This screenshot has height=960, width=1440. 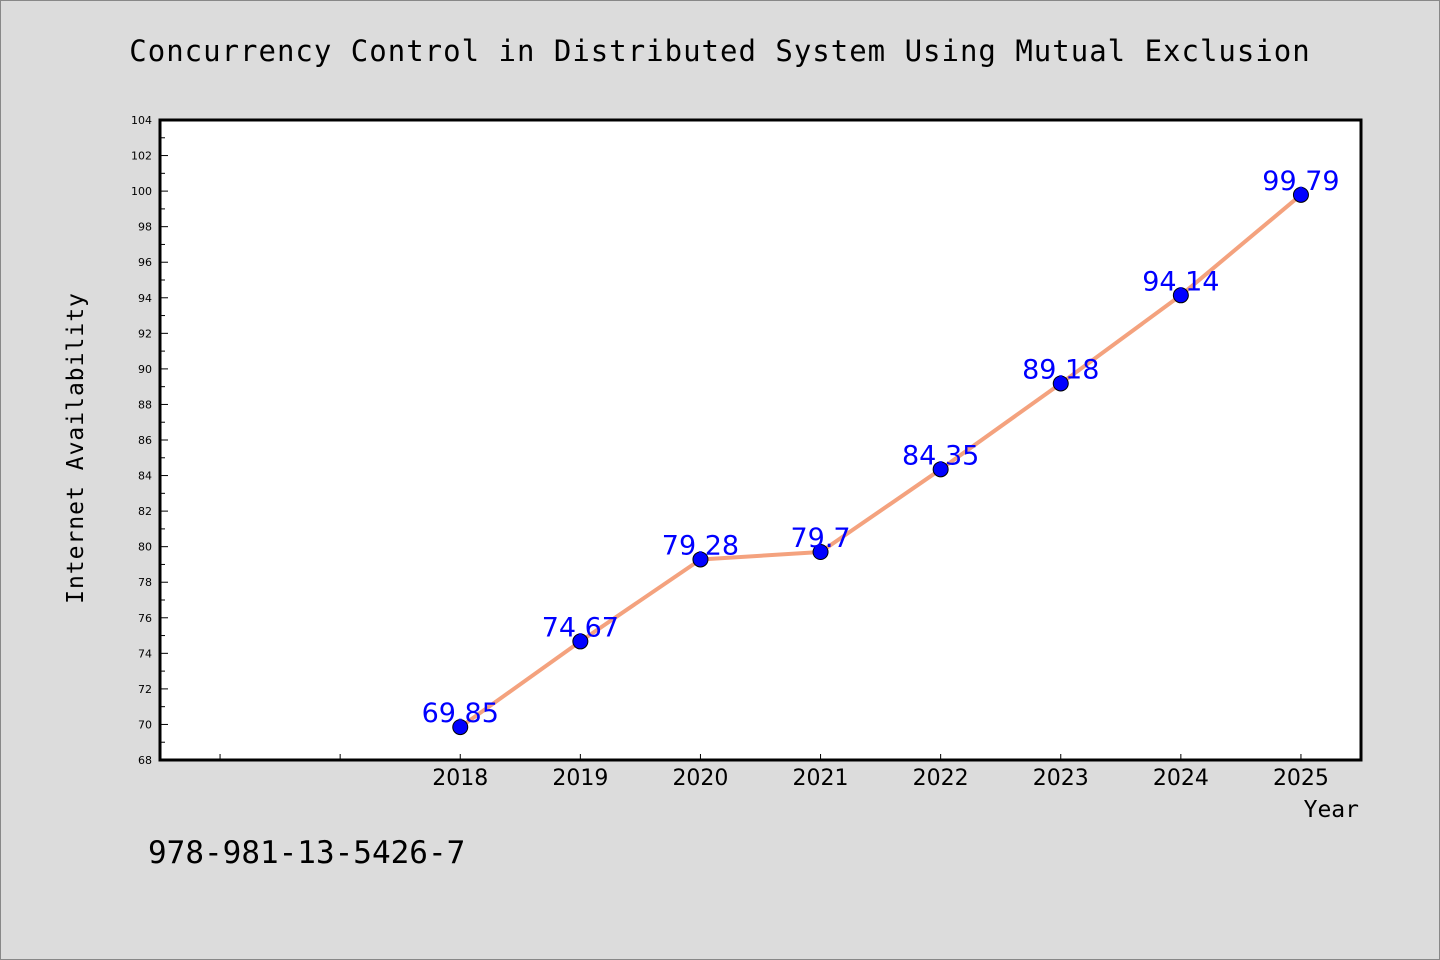 I want to click on y-tick-label: 96, so click(x=145, y=262).